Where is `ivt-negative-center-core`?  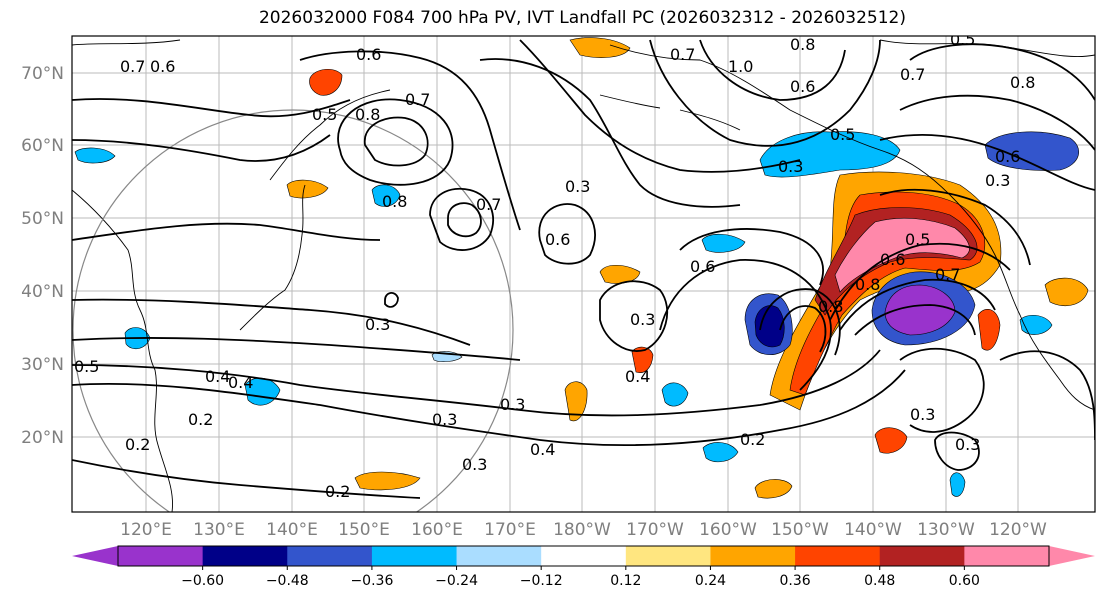 ivt-negative-center-core is located at coordinates (769, 326).